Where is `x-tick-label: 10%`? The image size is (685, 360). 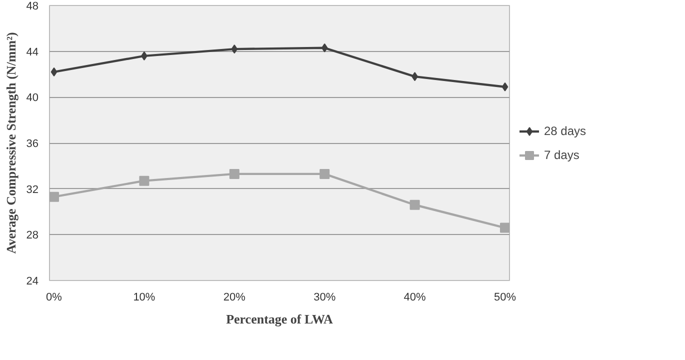
x-tick-label: 10% is located at coordinates (144, 298).